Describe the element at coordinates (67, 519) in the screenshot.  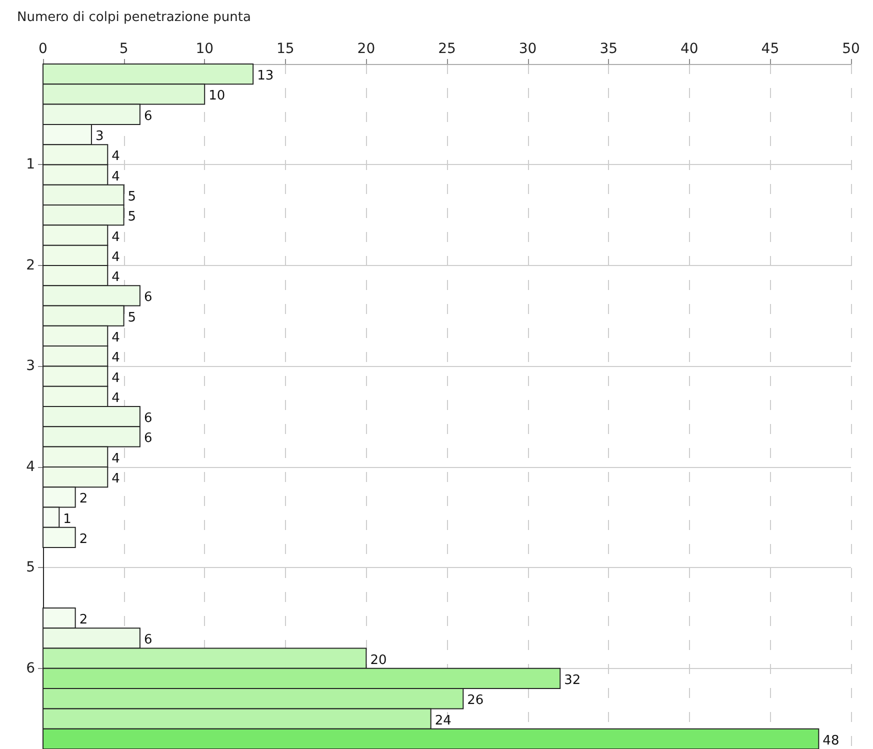
I see `data-label: 1` at that location.